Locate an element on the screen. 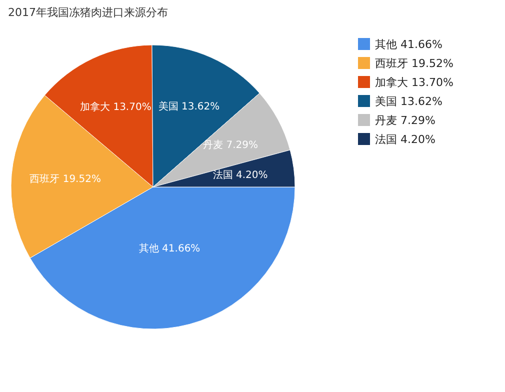 Image resolution: width=505 pixels, height=392 pixels. legend-label: 其他 41.66% is located at coordinates (408, 44).